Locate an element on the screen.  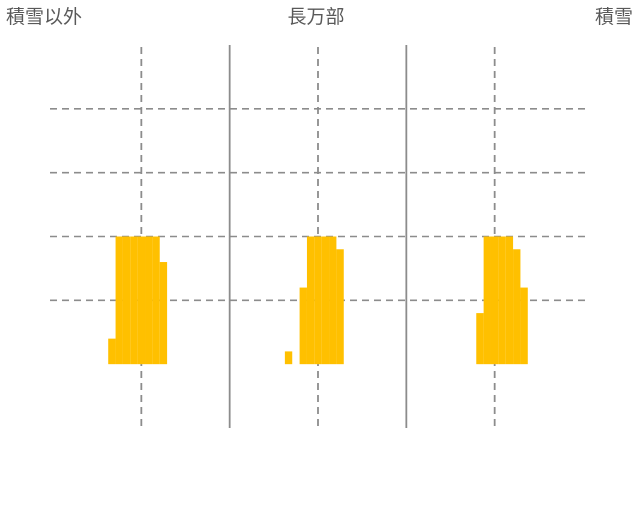
left-axis-title: 積雪以外 is located at coordinates (44, 17).